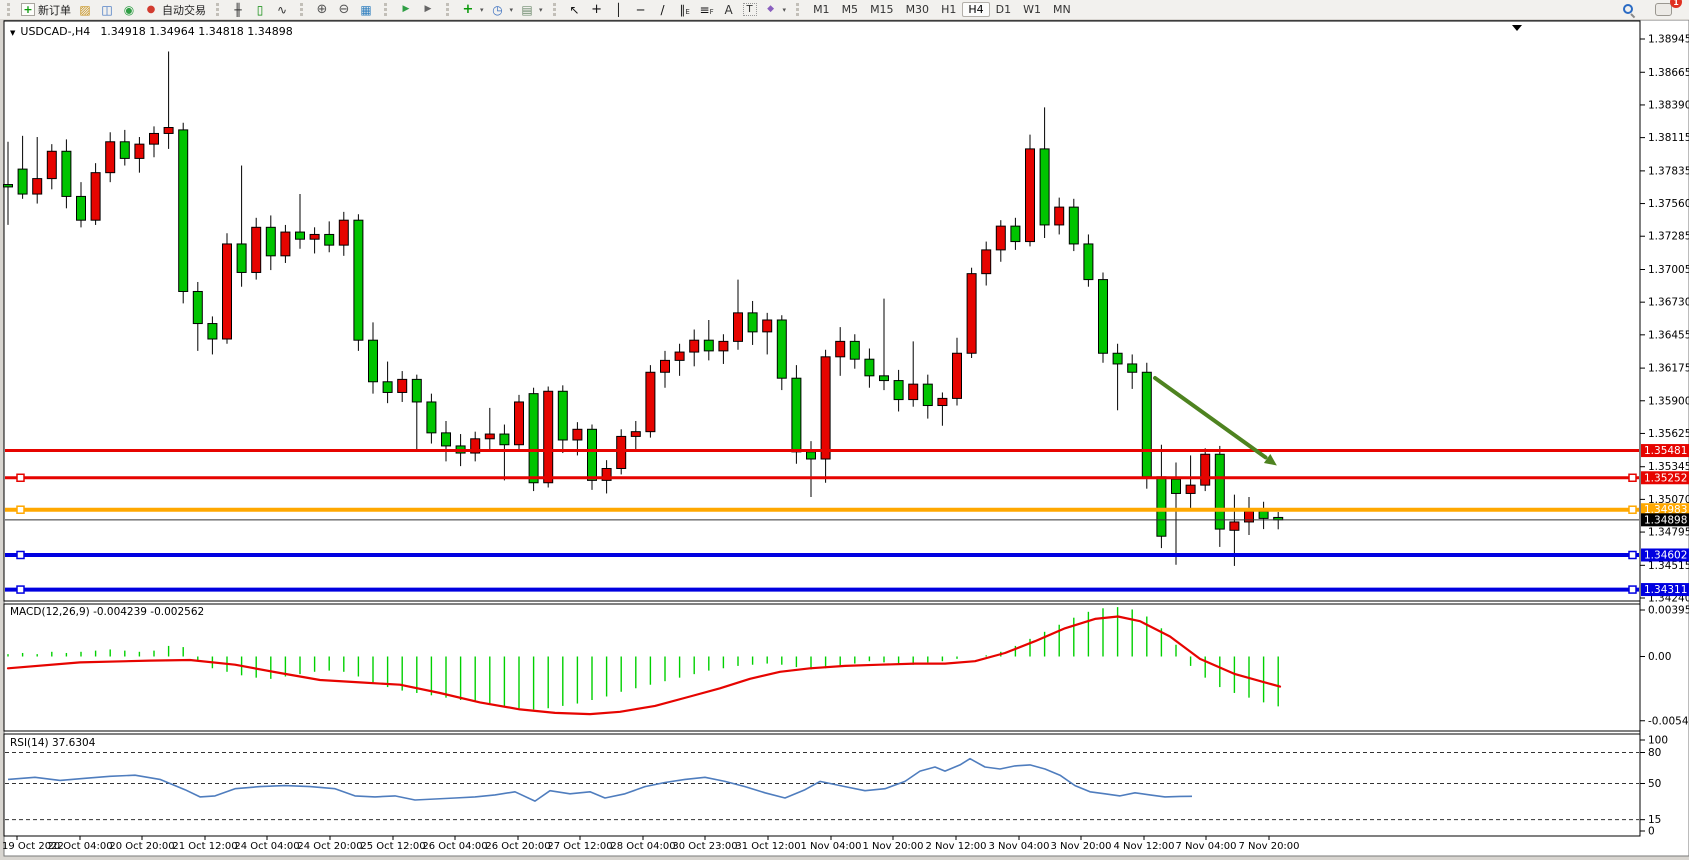 The width and height of the screenshot is (1689, 860). Describe the element at coordinates (1003, 9) in the screenshot. I see `timeframe-d1: D1` at that location.